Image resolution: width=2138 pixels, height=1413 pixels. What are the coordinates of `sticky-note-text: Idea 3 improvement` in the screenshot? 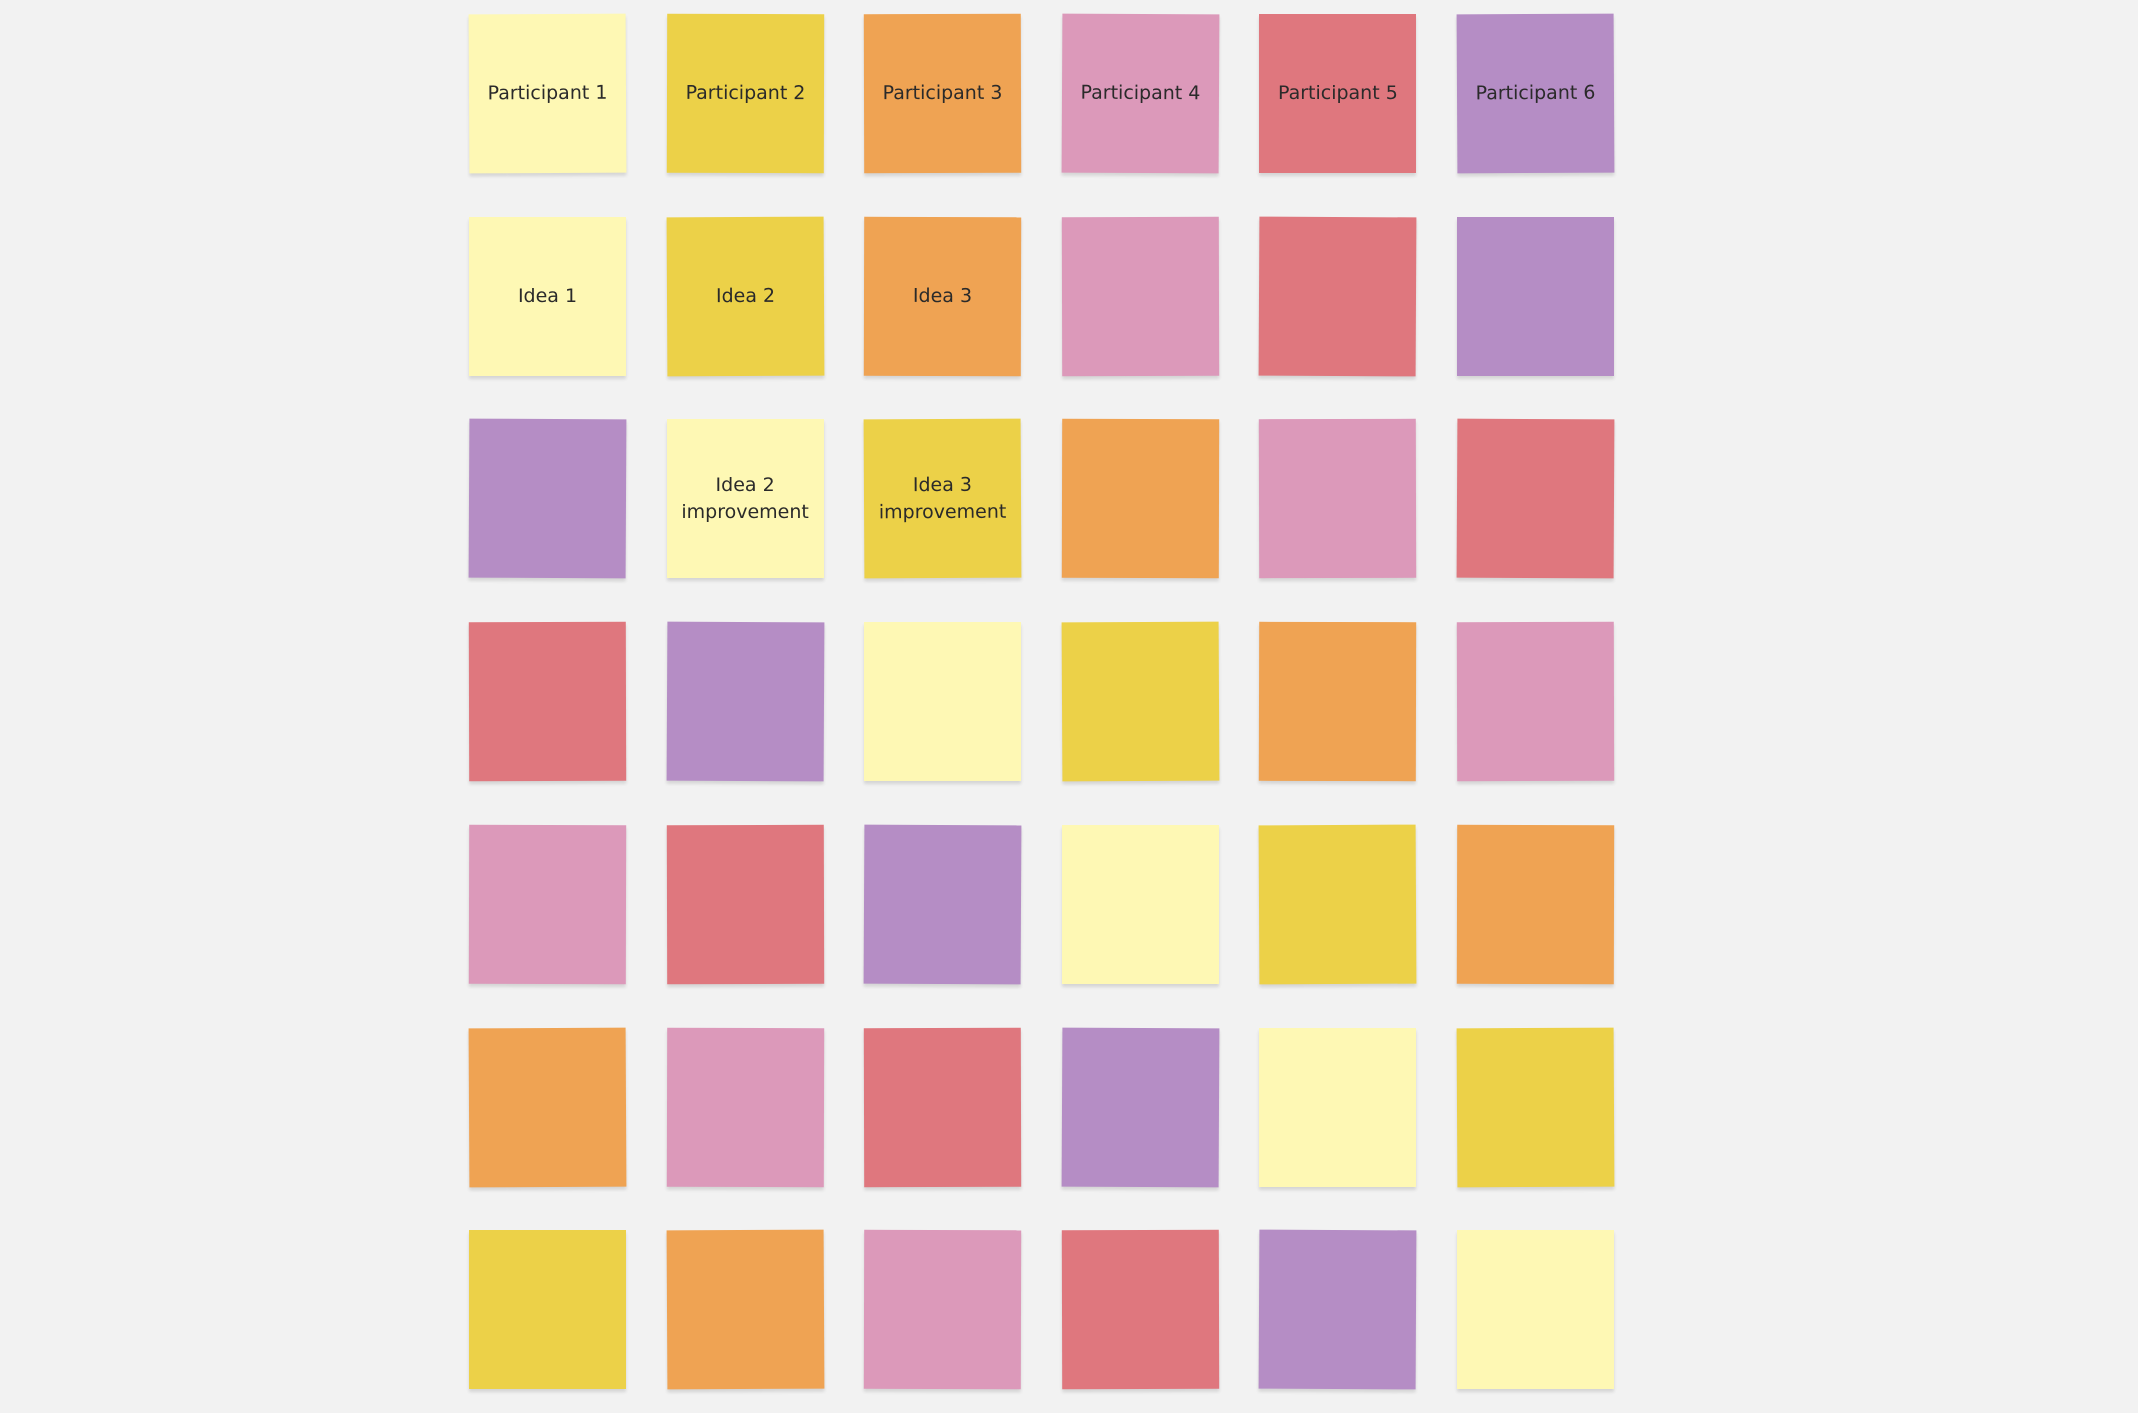 It's located at (942, 498).